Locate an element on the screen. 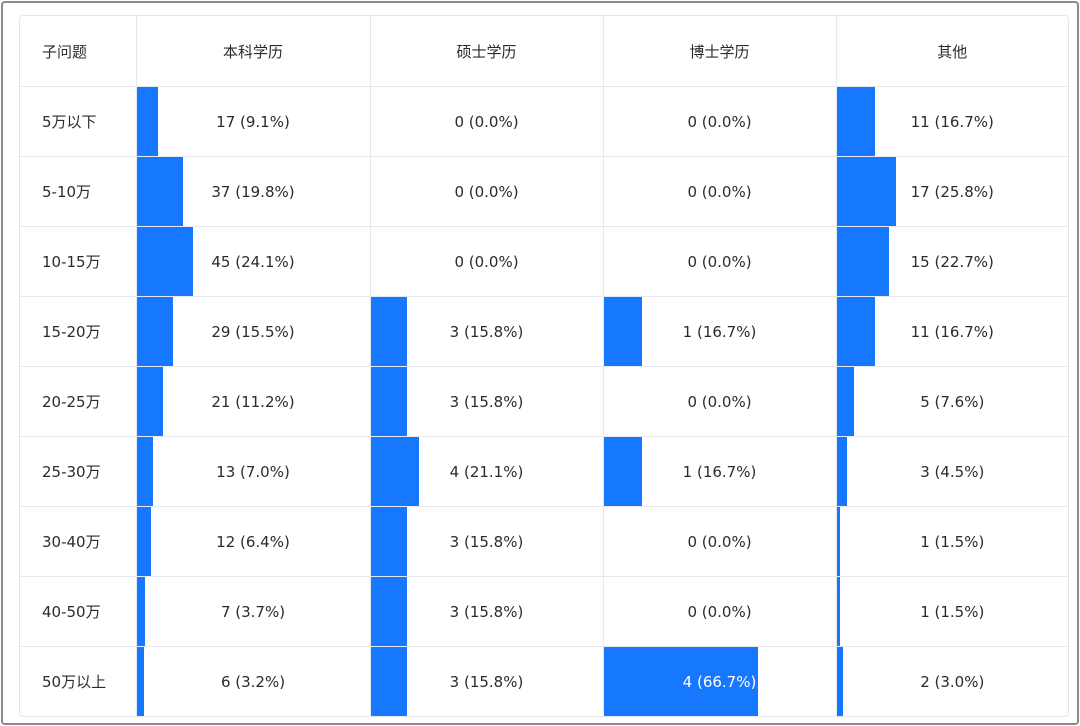  row-label: 5-10万 is located at coordinates (78, 191).